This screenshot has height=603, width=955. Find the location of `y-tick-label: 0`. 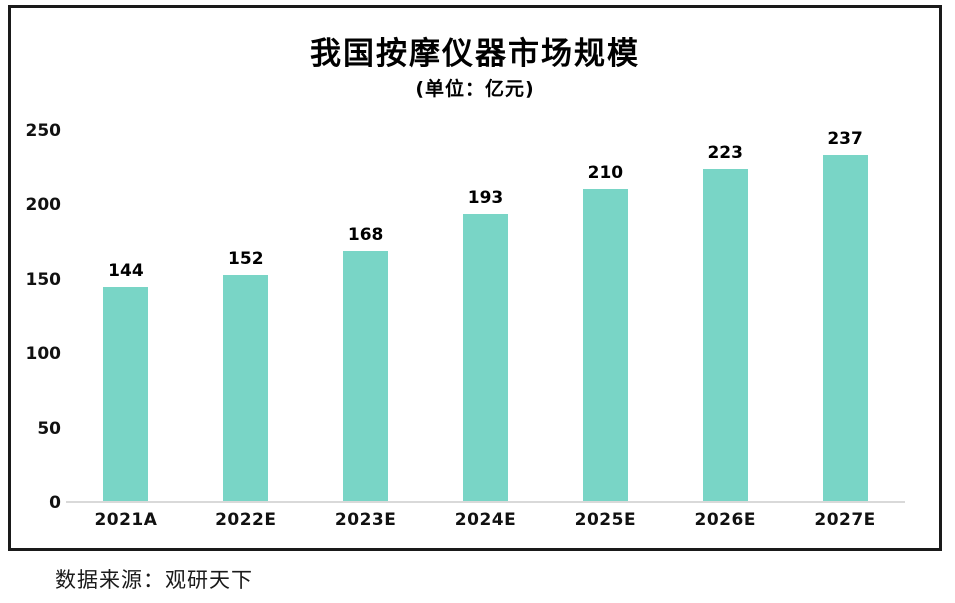

y-tick-label: 0 is located at coordinates (55, 503).